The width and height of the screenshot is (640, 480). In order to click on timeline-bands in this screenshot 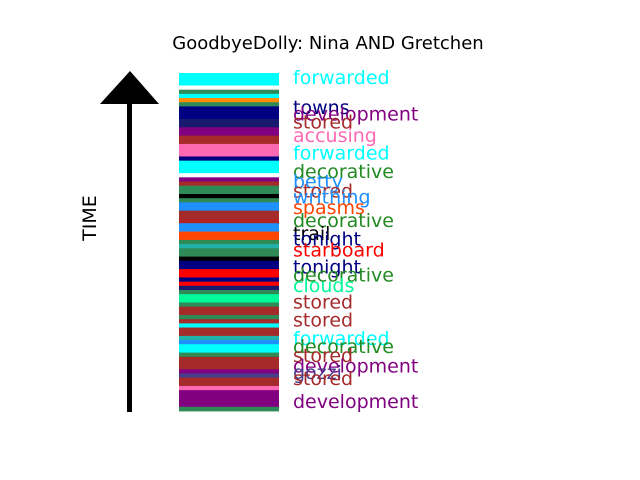, I will do `click(229, 242)`.